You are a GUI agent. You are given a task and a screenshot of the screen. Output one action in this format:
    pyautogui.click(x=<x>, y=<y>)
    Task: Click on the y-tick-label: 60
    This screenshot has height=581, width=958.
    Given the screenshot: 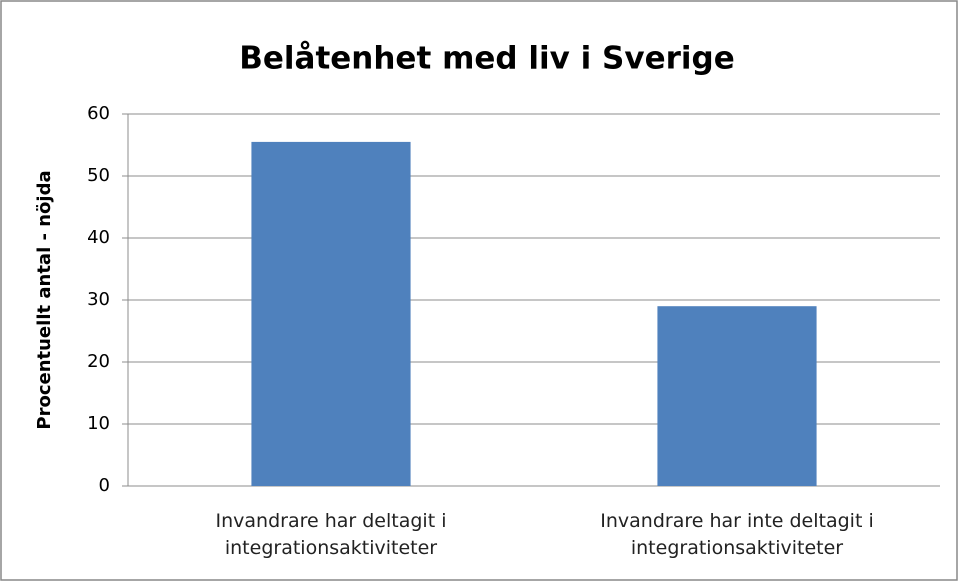 What is the action you would take?
    pyautogui.click(x=98, y=113)
    